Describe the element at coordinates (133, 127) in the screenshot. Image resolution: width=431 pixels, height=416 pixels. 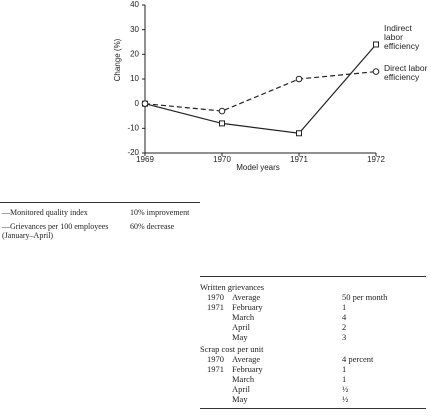
I see `y-tick-label: -10` at that location.